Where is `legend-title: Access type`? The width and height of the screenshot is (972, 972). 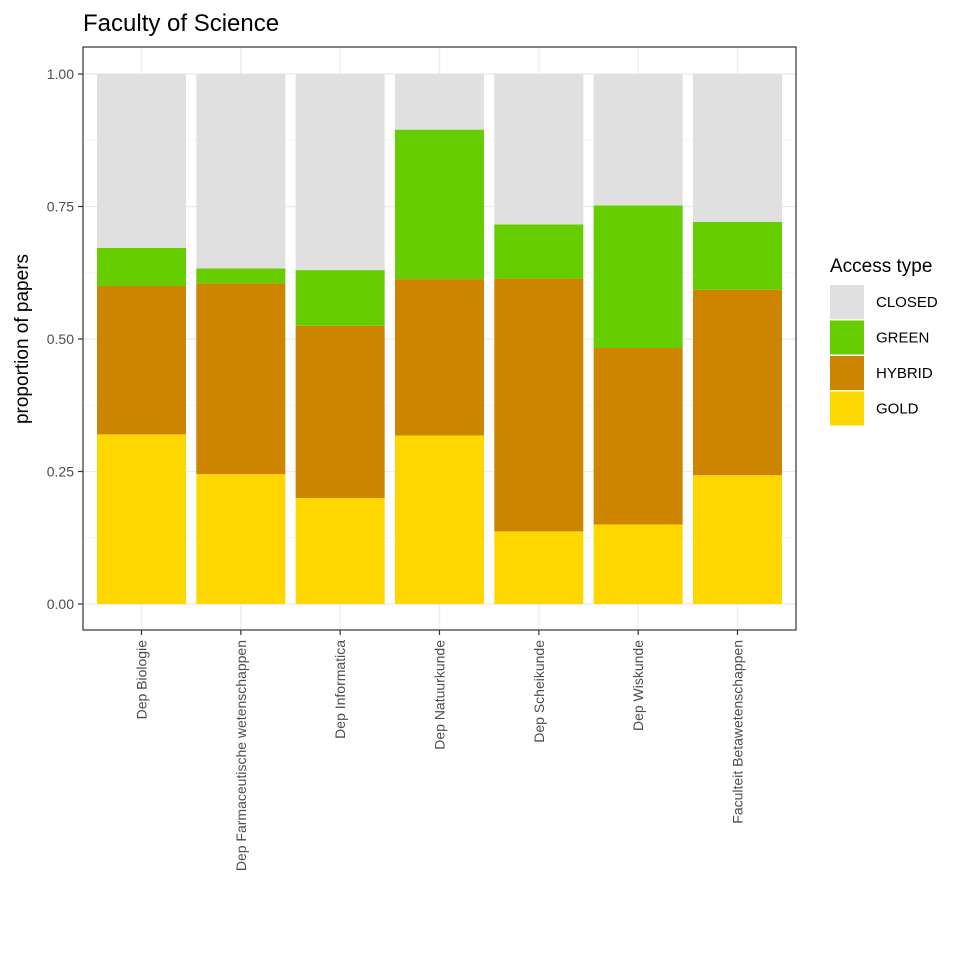 legend-title: Access type is located at coordinates (881, 266).